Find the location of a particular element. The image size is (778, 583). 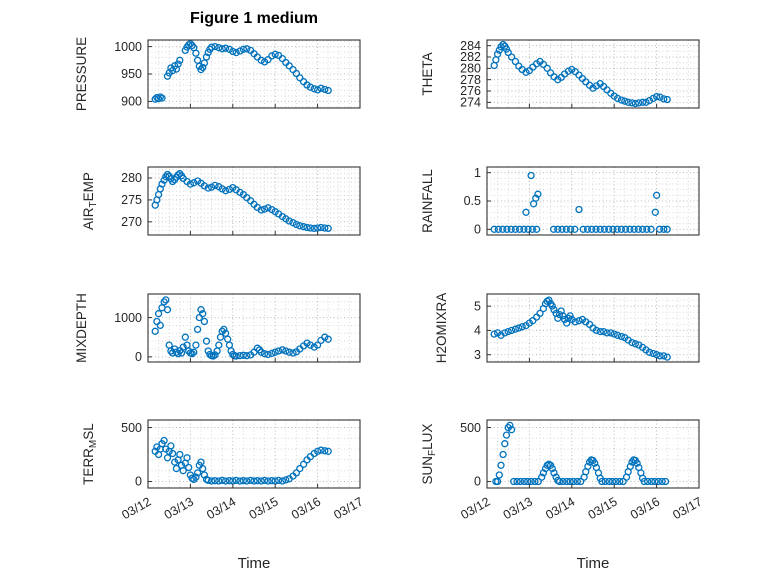

y-tick-label: 270 is located at coordinates (131, 222).